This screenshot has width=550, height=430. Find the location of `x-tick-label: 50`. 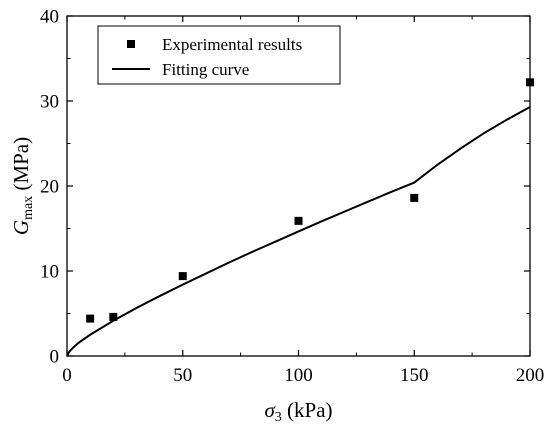

x-tick-label: 50 is located at coordinates (182, 375).